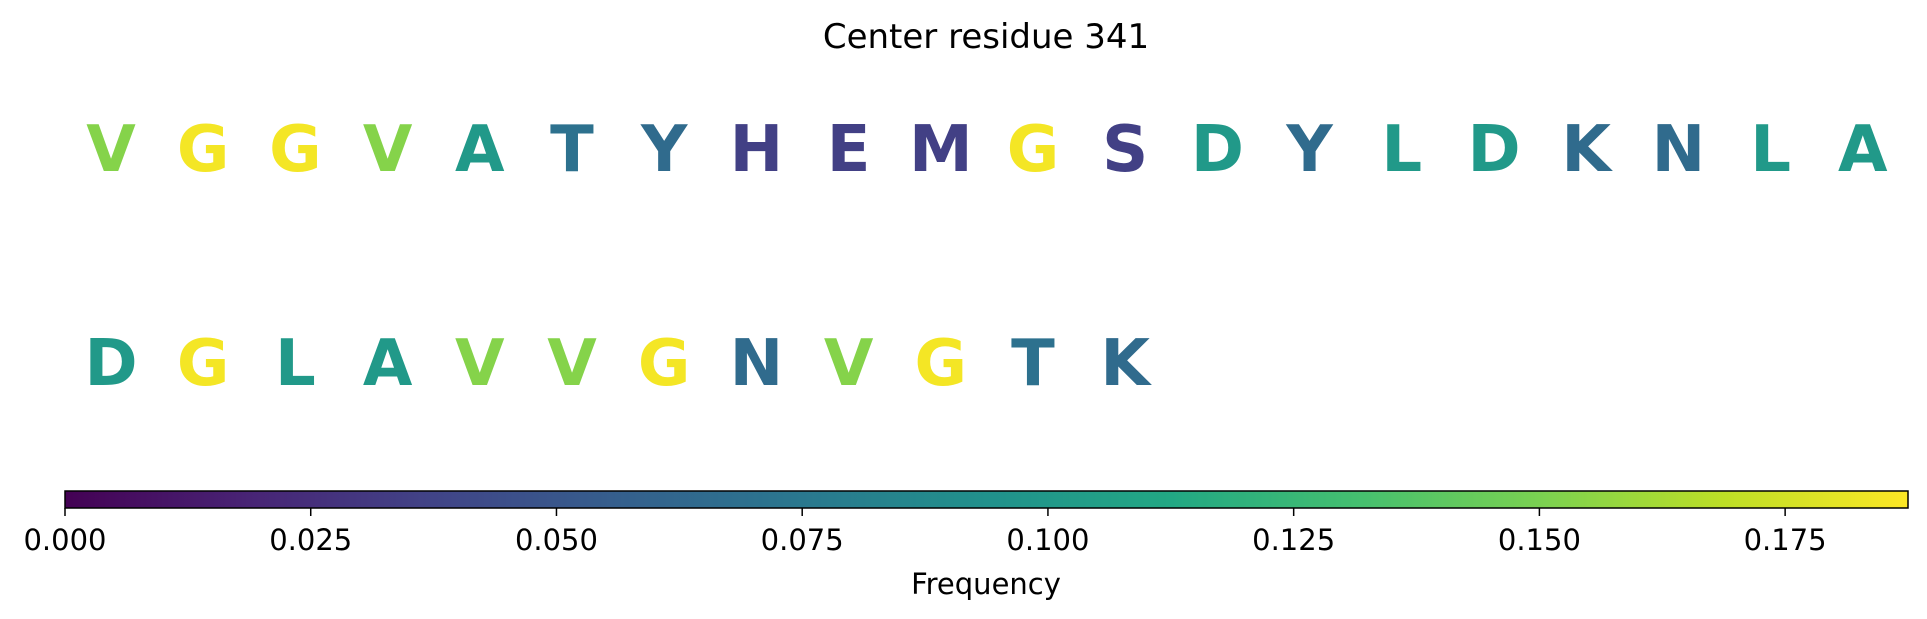  Describe the element at coordinates (1125, 150) in the screenshot. I see `residue-letter: S` at that location.